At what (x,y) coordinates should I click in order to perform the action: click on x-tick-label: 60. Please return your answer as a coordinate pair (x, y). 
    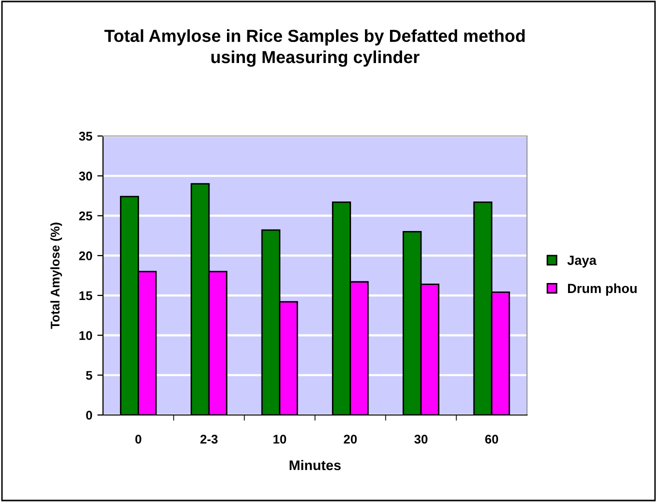
    Looking at the image, I should click on (491, 439).